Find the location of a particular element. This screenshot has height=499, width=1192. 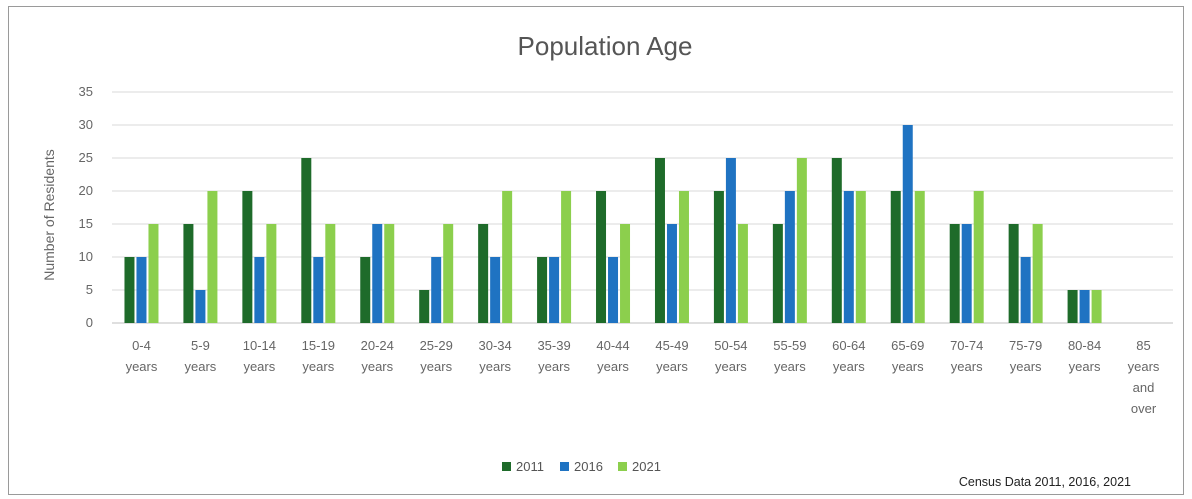

chart-title: Population Age is located at coordinates (605, 46).